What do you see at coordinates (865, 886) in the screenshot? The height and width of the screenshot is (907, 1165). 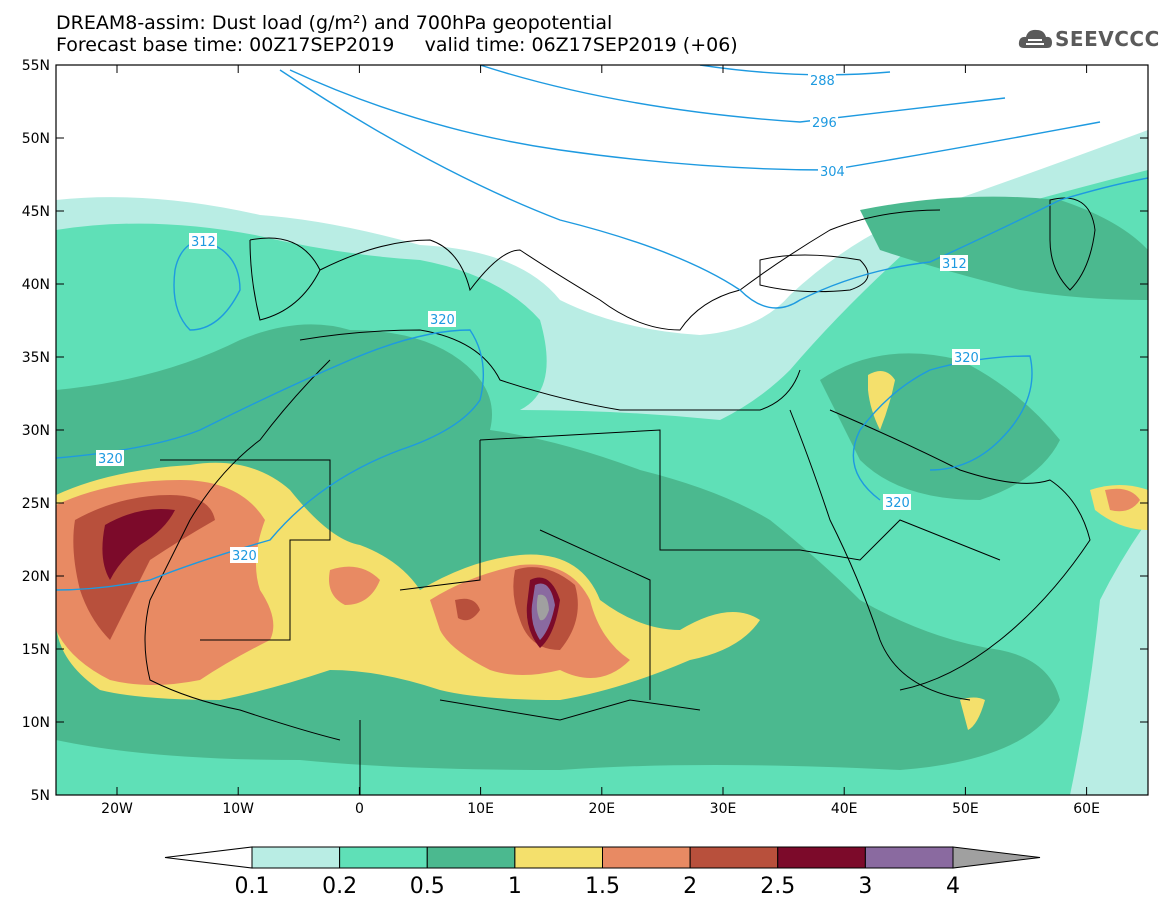 I see `colorbar-label: 3` at bounding box center [865, 886].